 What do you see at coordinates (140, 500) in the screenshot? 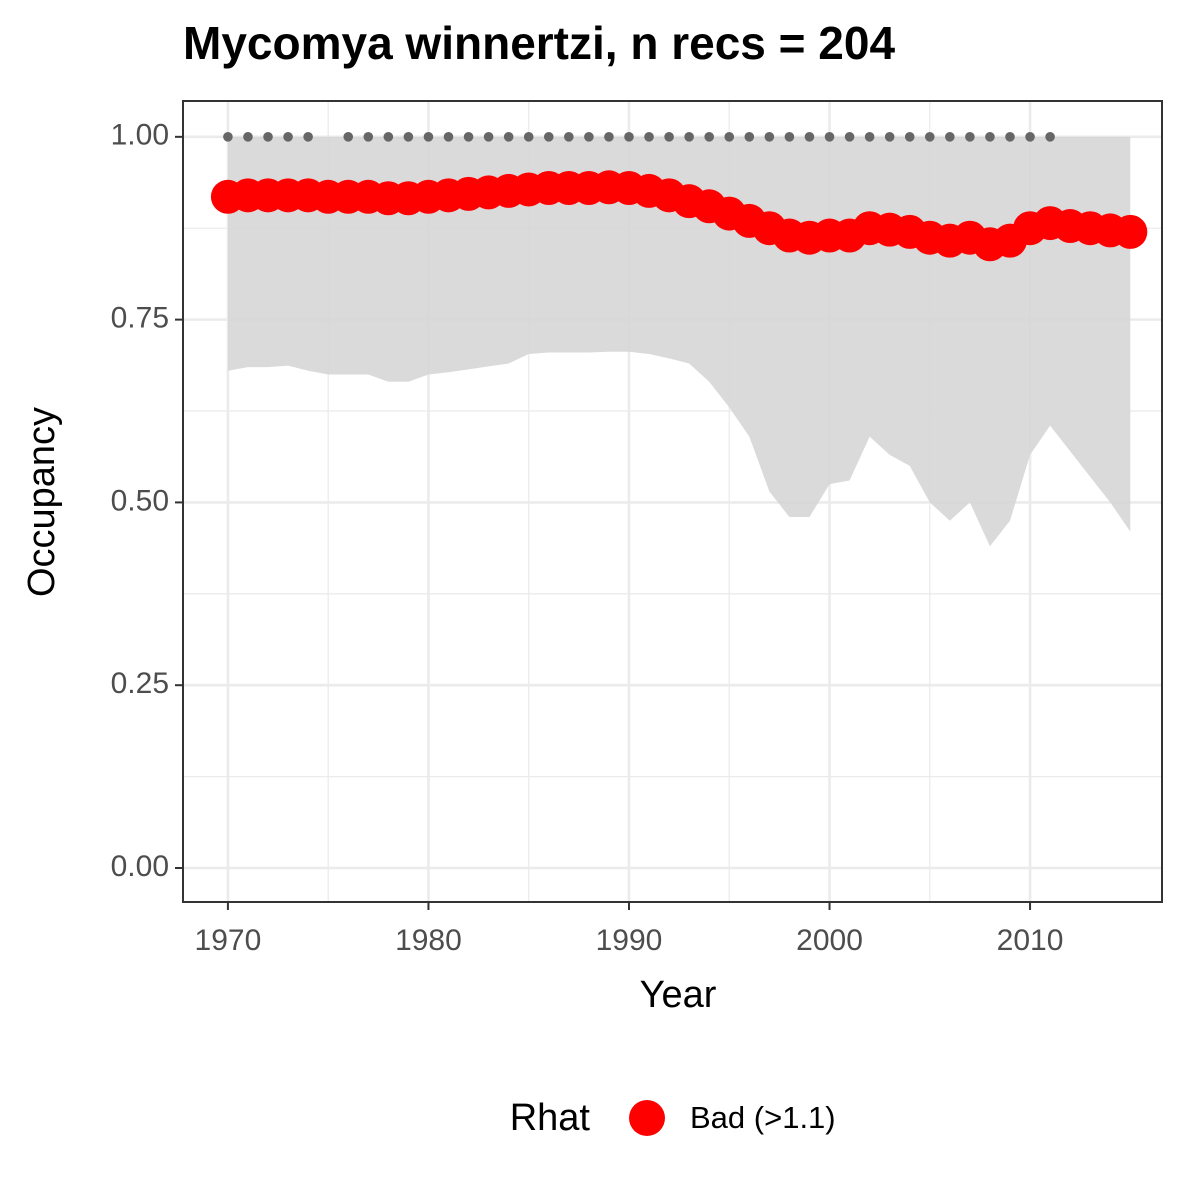
I see `y-tick-label: 0.50` at bounding box center [140, 500].